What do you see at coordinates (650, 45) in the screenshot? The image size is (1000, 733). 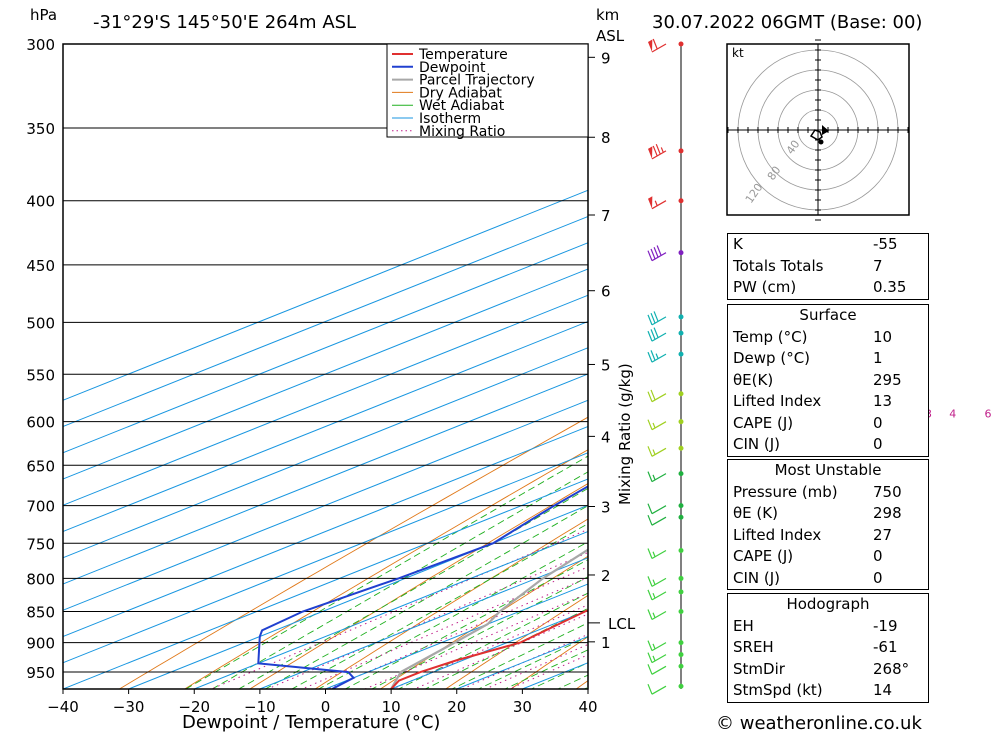 I see `wind-barb-pennant` at bounding box center [650, 45].